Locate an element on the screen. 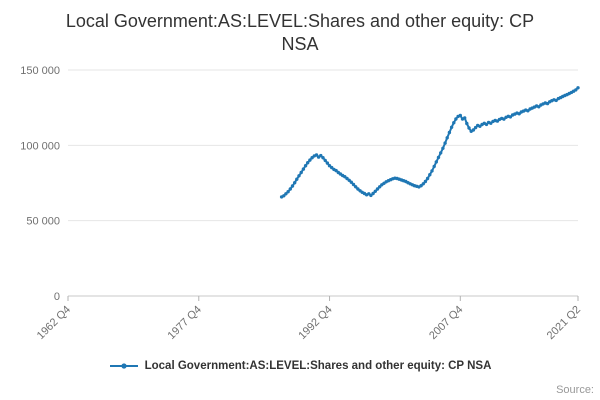 Image resolution: width=600 pixels, height=400 pixels. x-tick-label: 2021 Q2 is located at coordinates (564, 323).